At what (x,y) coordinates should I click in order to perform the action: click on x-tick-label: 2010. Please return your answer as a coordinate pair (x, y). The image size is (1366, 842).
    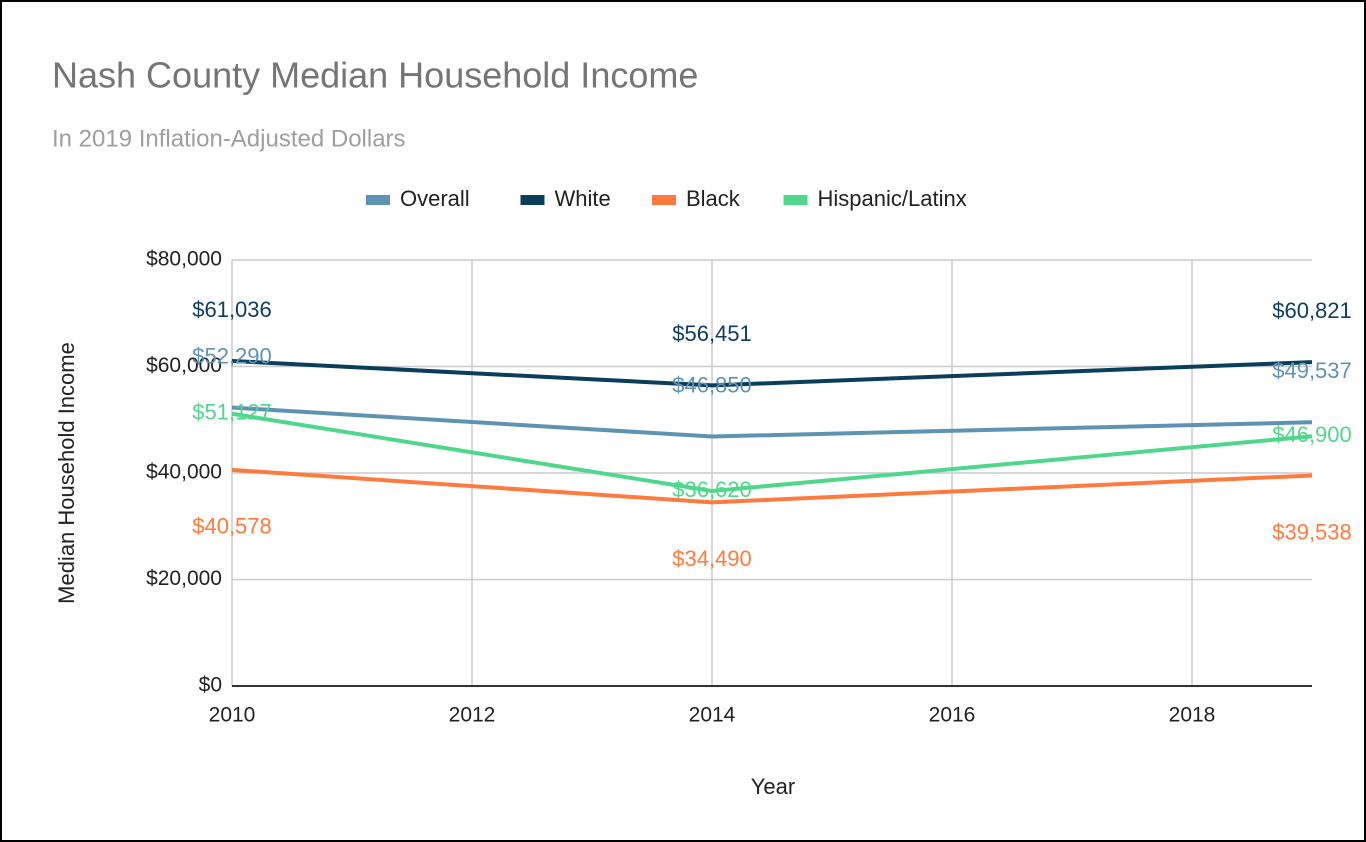
    Looking at the image, I should click on (232, 715).